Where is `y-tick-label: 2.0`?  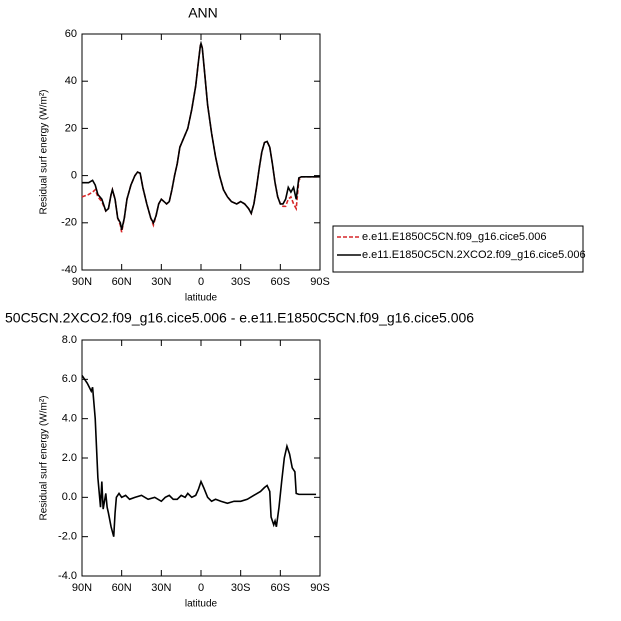 y-tick-label: 2.0 is located at coordinates (69, 458).